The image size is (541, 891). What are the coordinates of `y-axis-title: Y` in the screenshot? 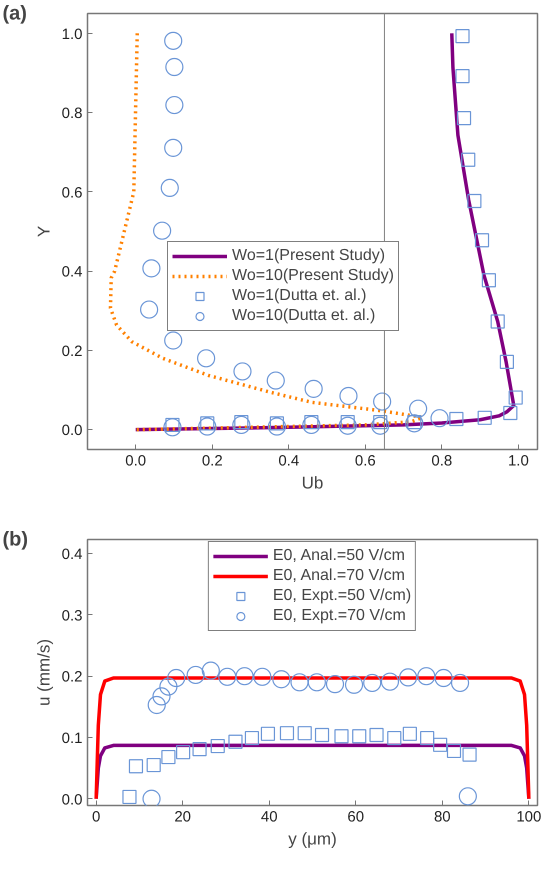 It's located at (44, 232).